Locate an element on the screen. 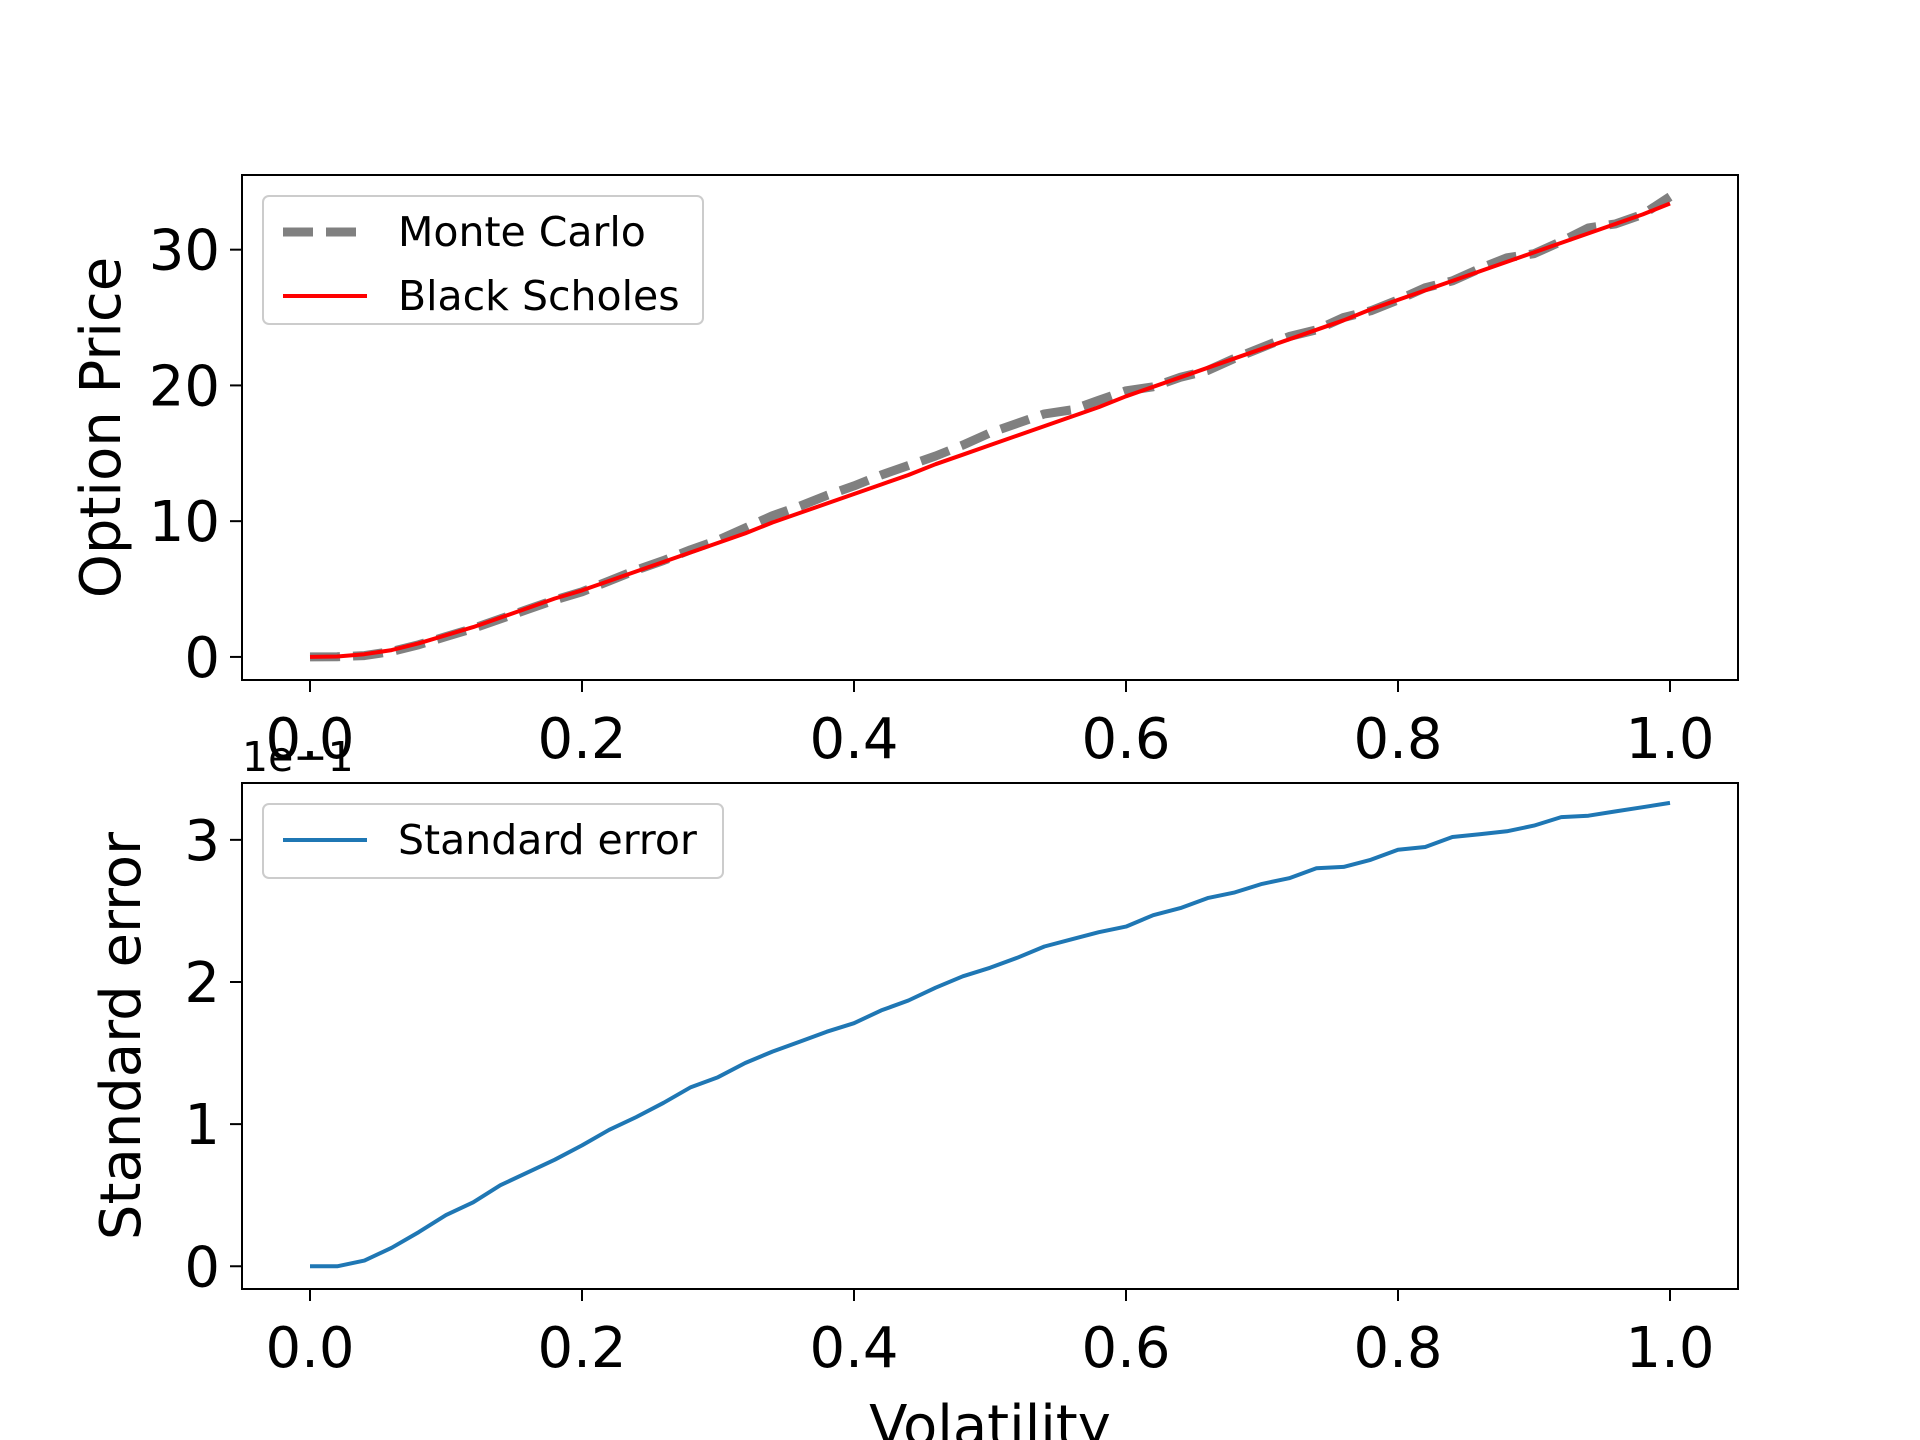  y-tick-label: 30 is located at coordinates (184, 251).